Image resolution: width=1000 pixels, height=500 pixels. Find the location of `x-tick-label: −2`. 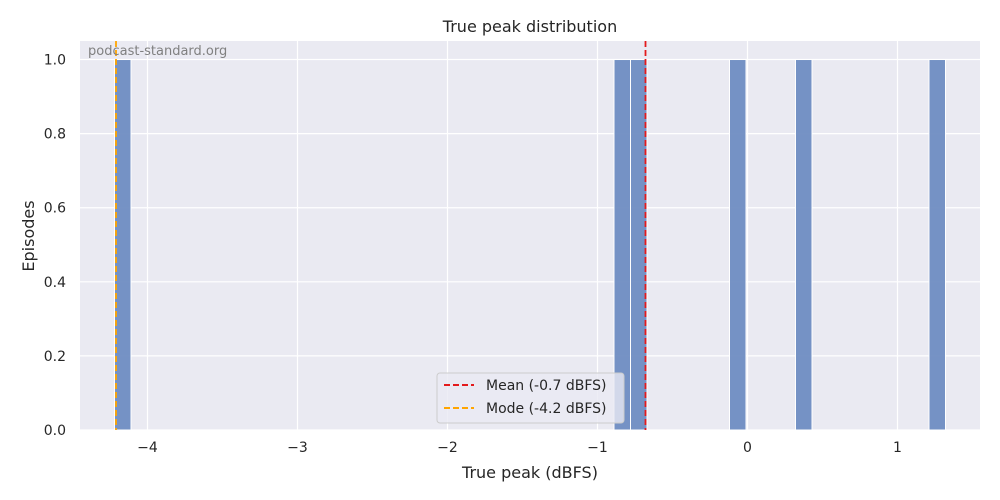

x-tick-label: −2 is located at coordinates (447, 448).